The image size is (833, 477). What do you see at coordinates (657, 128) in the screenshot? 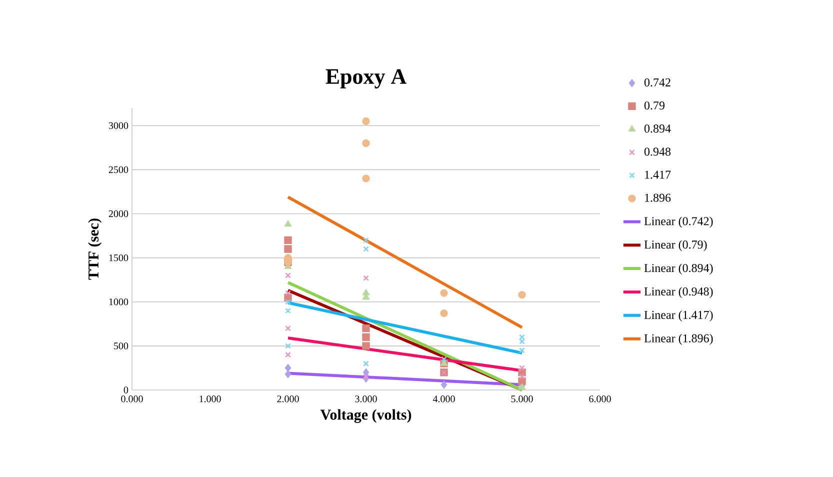
I see `legend-label: 0.894` at bounding box center [657, 128].